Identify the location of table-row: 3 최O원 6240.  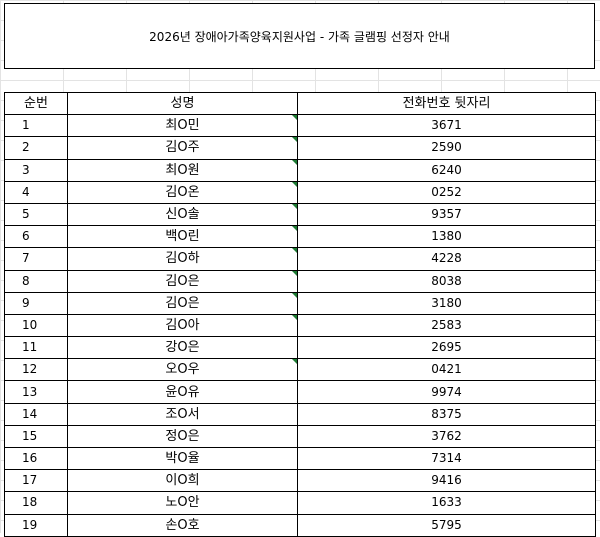
(300, 170).